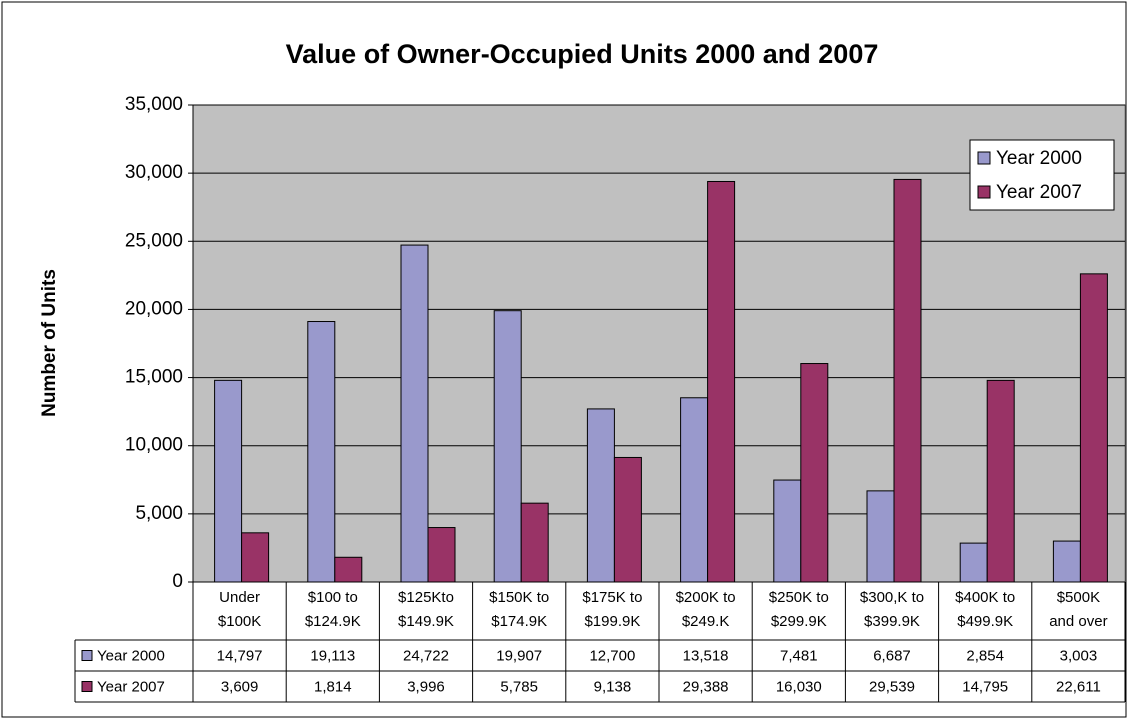 This screenshot has height=721, width=1130. Describe the element at coordinates (154, 172) in the screenshot. I see `y-tick-label: 30,000` at that location.